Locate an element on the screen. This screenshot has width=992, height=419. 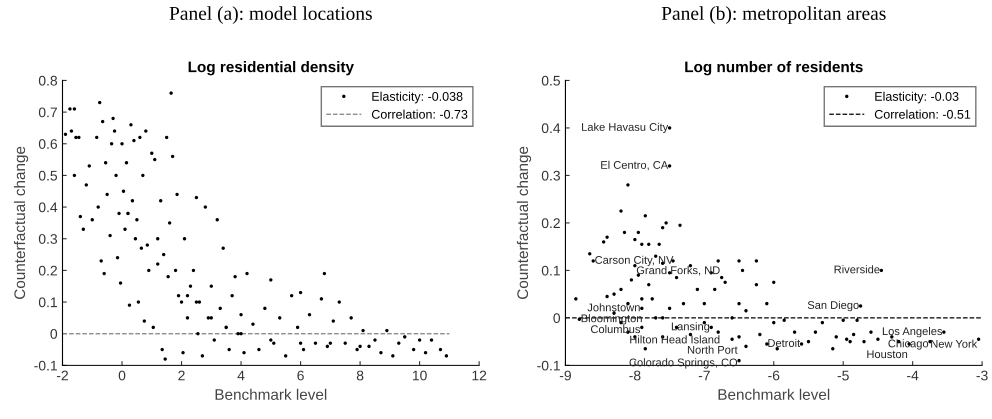
annotation: San Diego is located at coordinates (833, 306).